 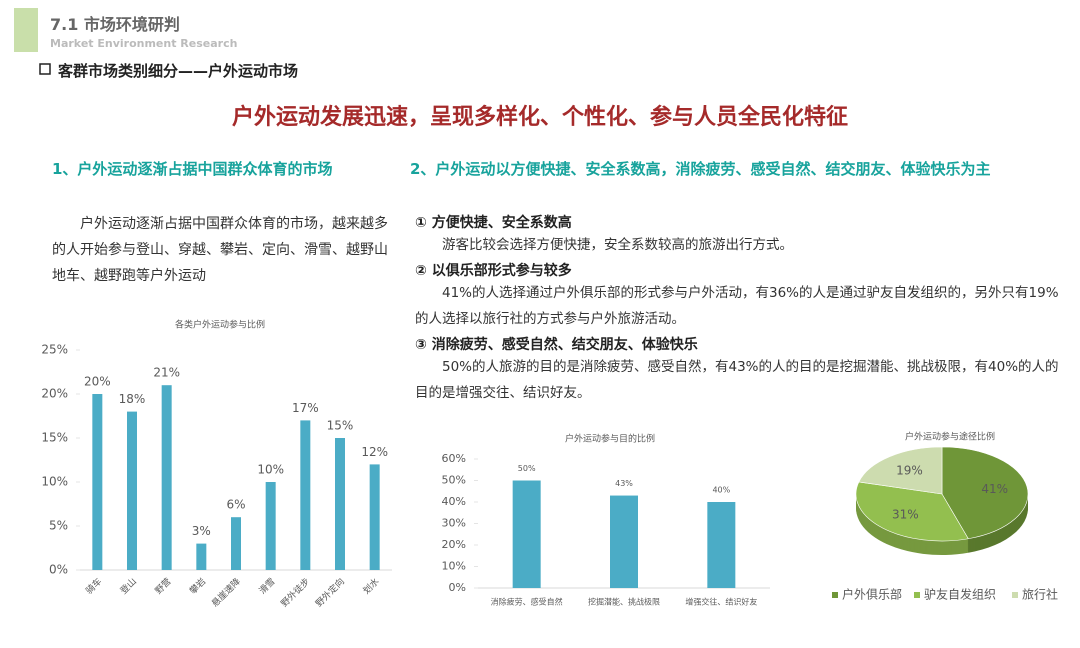 I want to click on chart-title: 户外运动参与途径比例, so click(x=950, y=437).